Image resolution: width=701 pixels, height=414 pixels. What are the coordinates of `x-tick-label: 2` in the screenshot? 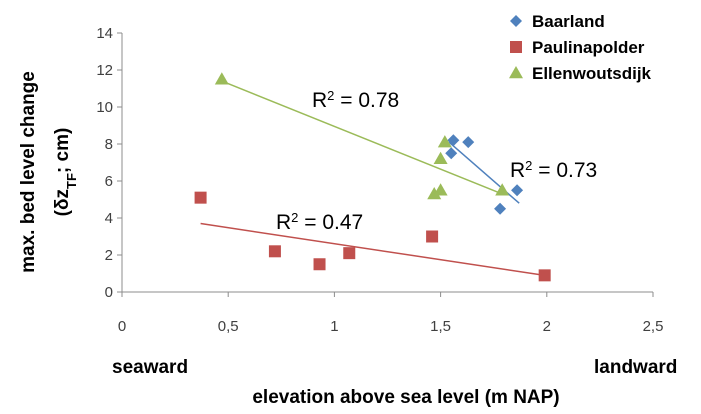 It's located at (547, 326).